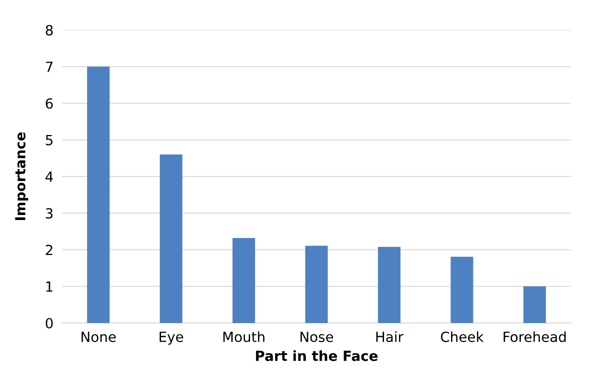 This screenshot has width=591, height=378. What do you see at coordinates (462, 336) in the screenshot?
I see `x-tick-label: Cheek` at bounding box center [462, 336].